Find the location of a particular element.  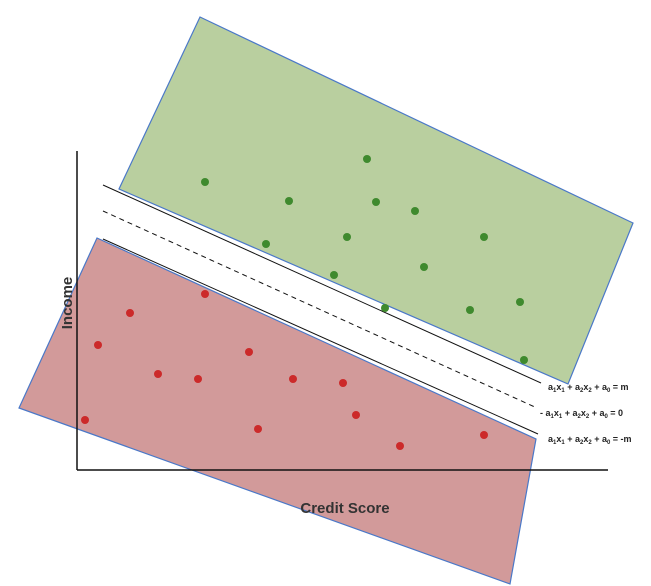

x-axis-label: Credit Score is located at coordinates (344, 508).